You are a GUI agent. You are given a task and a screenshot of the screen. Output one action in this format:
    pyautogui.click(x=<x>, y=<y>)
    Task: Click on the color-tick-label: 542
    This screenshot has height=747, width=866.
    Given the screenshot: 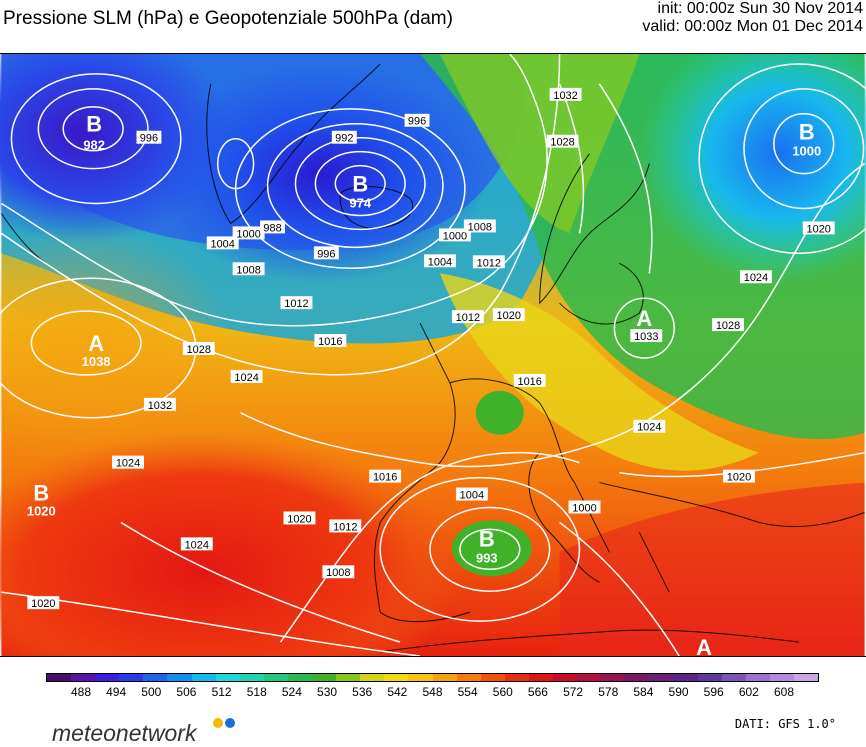 What is the action you would take?
    pyautogui.click(x=397, y=692)
    